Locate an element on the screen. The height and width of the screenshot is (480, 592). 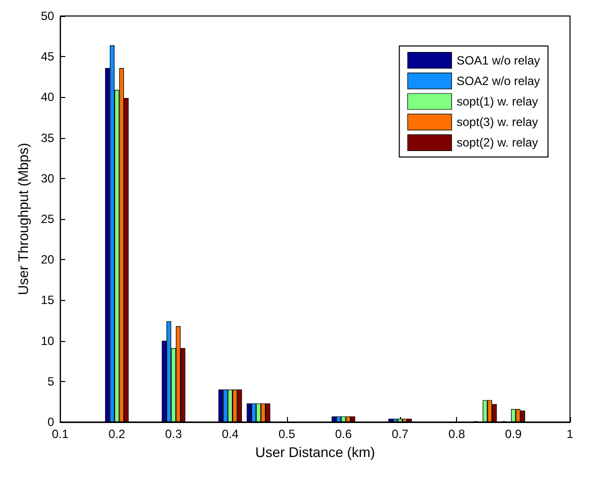
y-tick-label: 10 is located at coordinates (47, 341).